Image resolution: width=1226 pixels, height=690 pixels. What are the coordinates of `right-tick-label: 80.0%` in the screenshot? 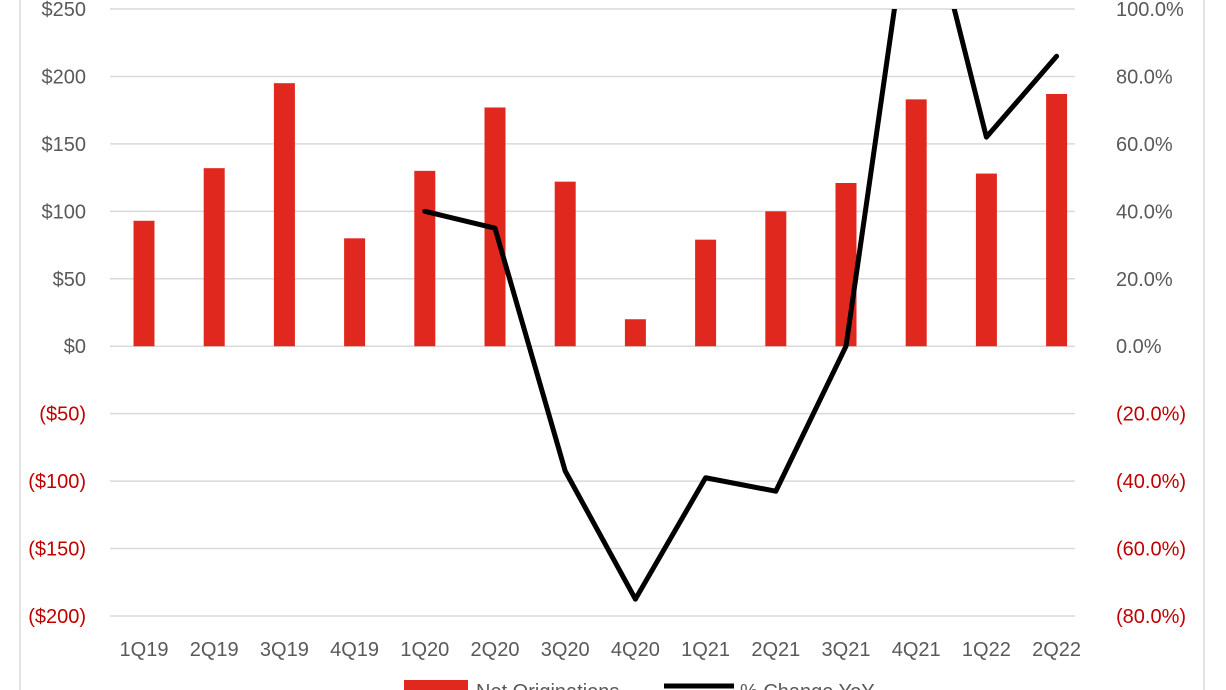 It's located at (1144, 77).